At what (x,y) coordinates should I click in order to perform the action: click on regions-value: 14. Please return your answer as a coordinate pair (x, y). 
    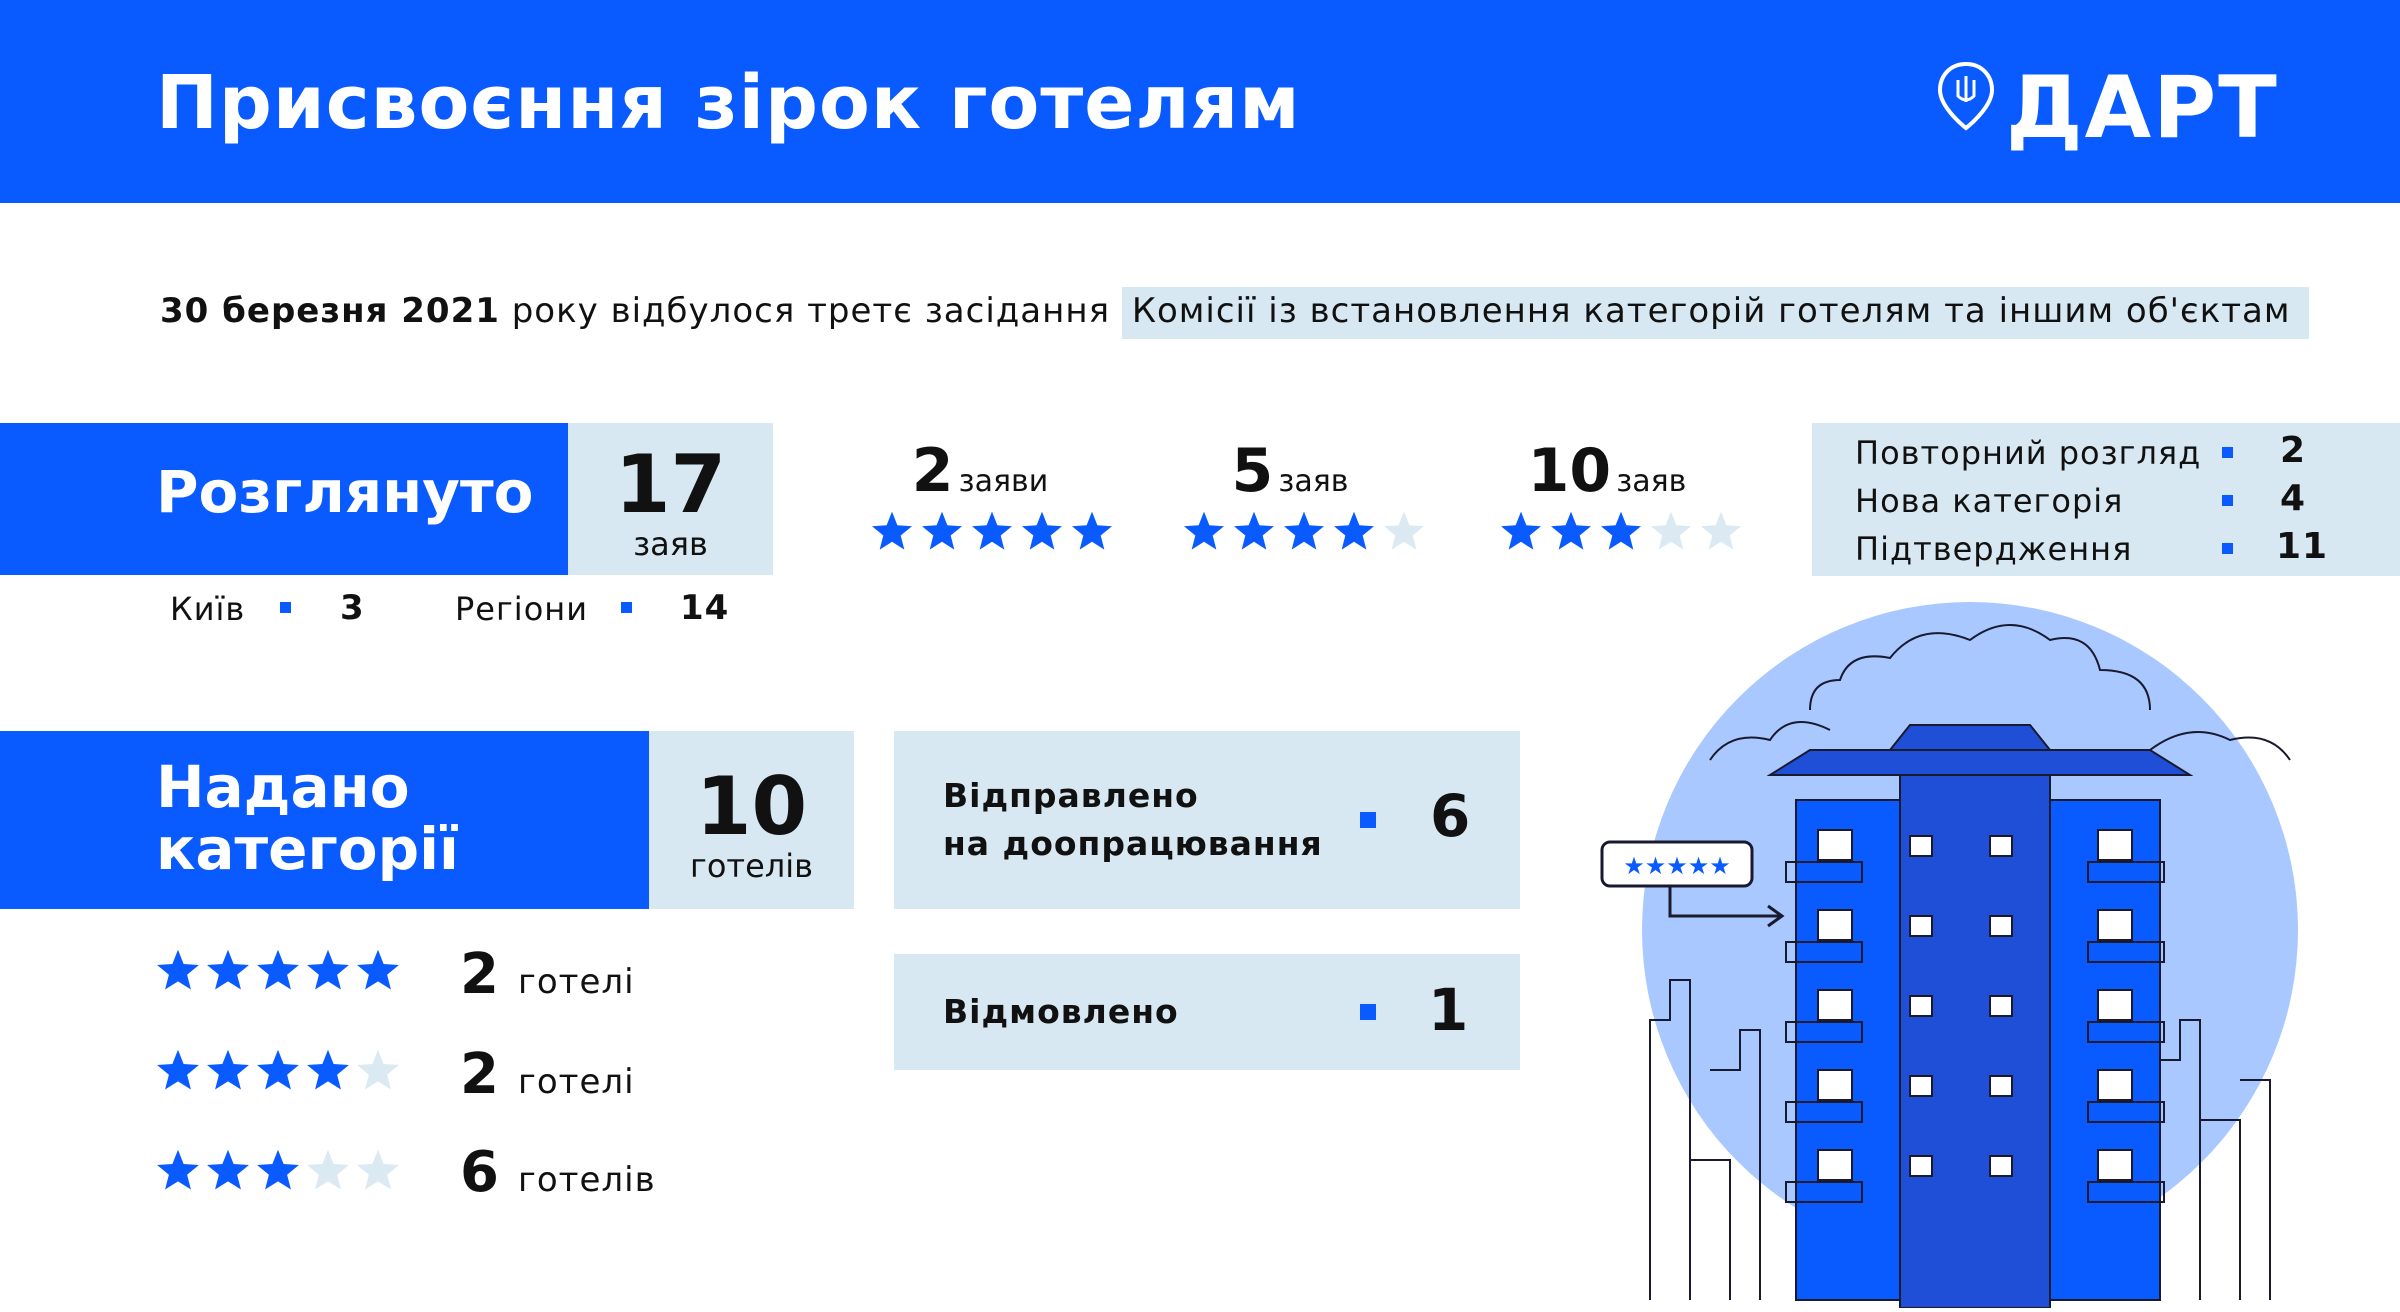
    Looking at the image, I should click on (705, 608).